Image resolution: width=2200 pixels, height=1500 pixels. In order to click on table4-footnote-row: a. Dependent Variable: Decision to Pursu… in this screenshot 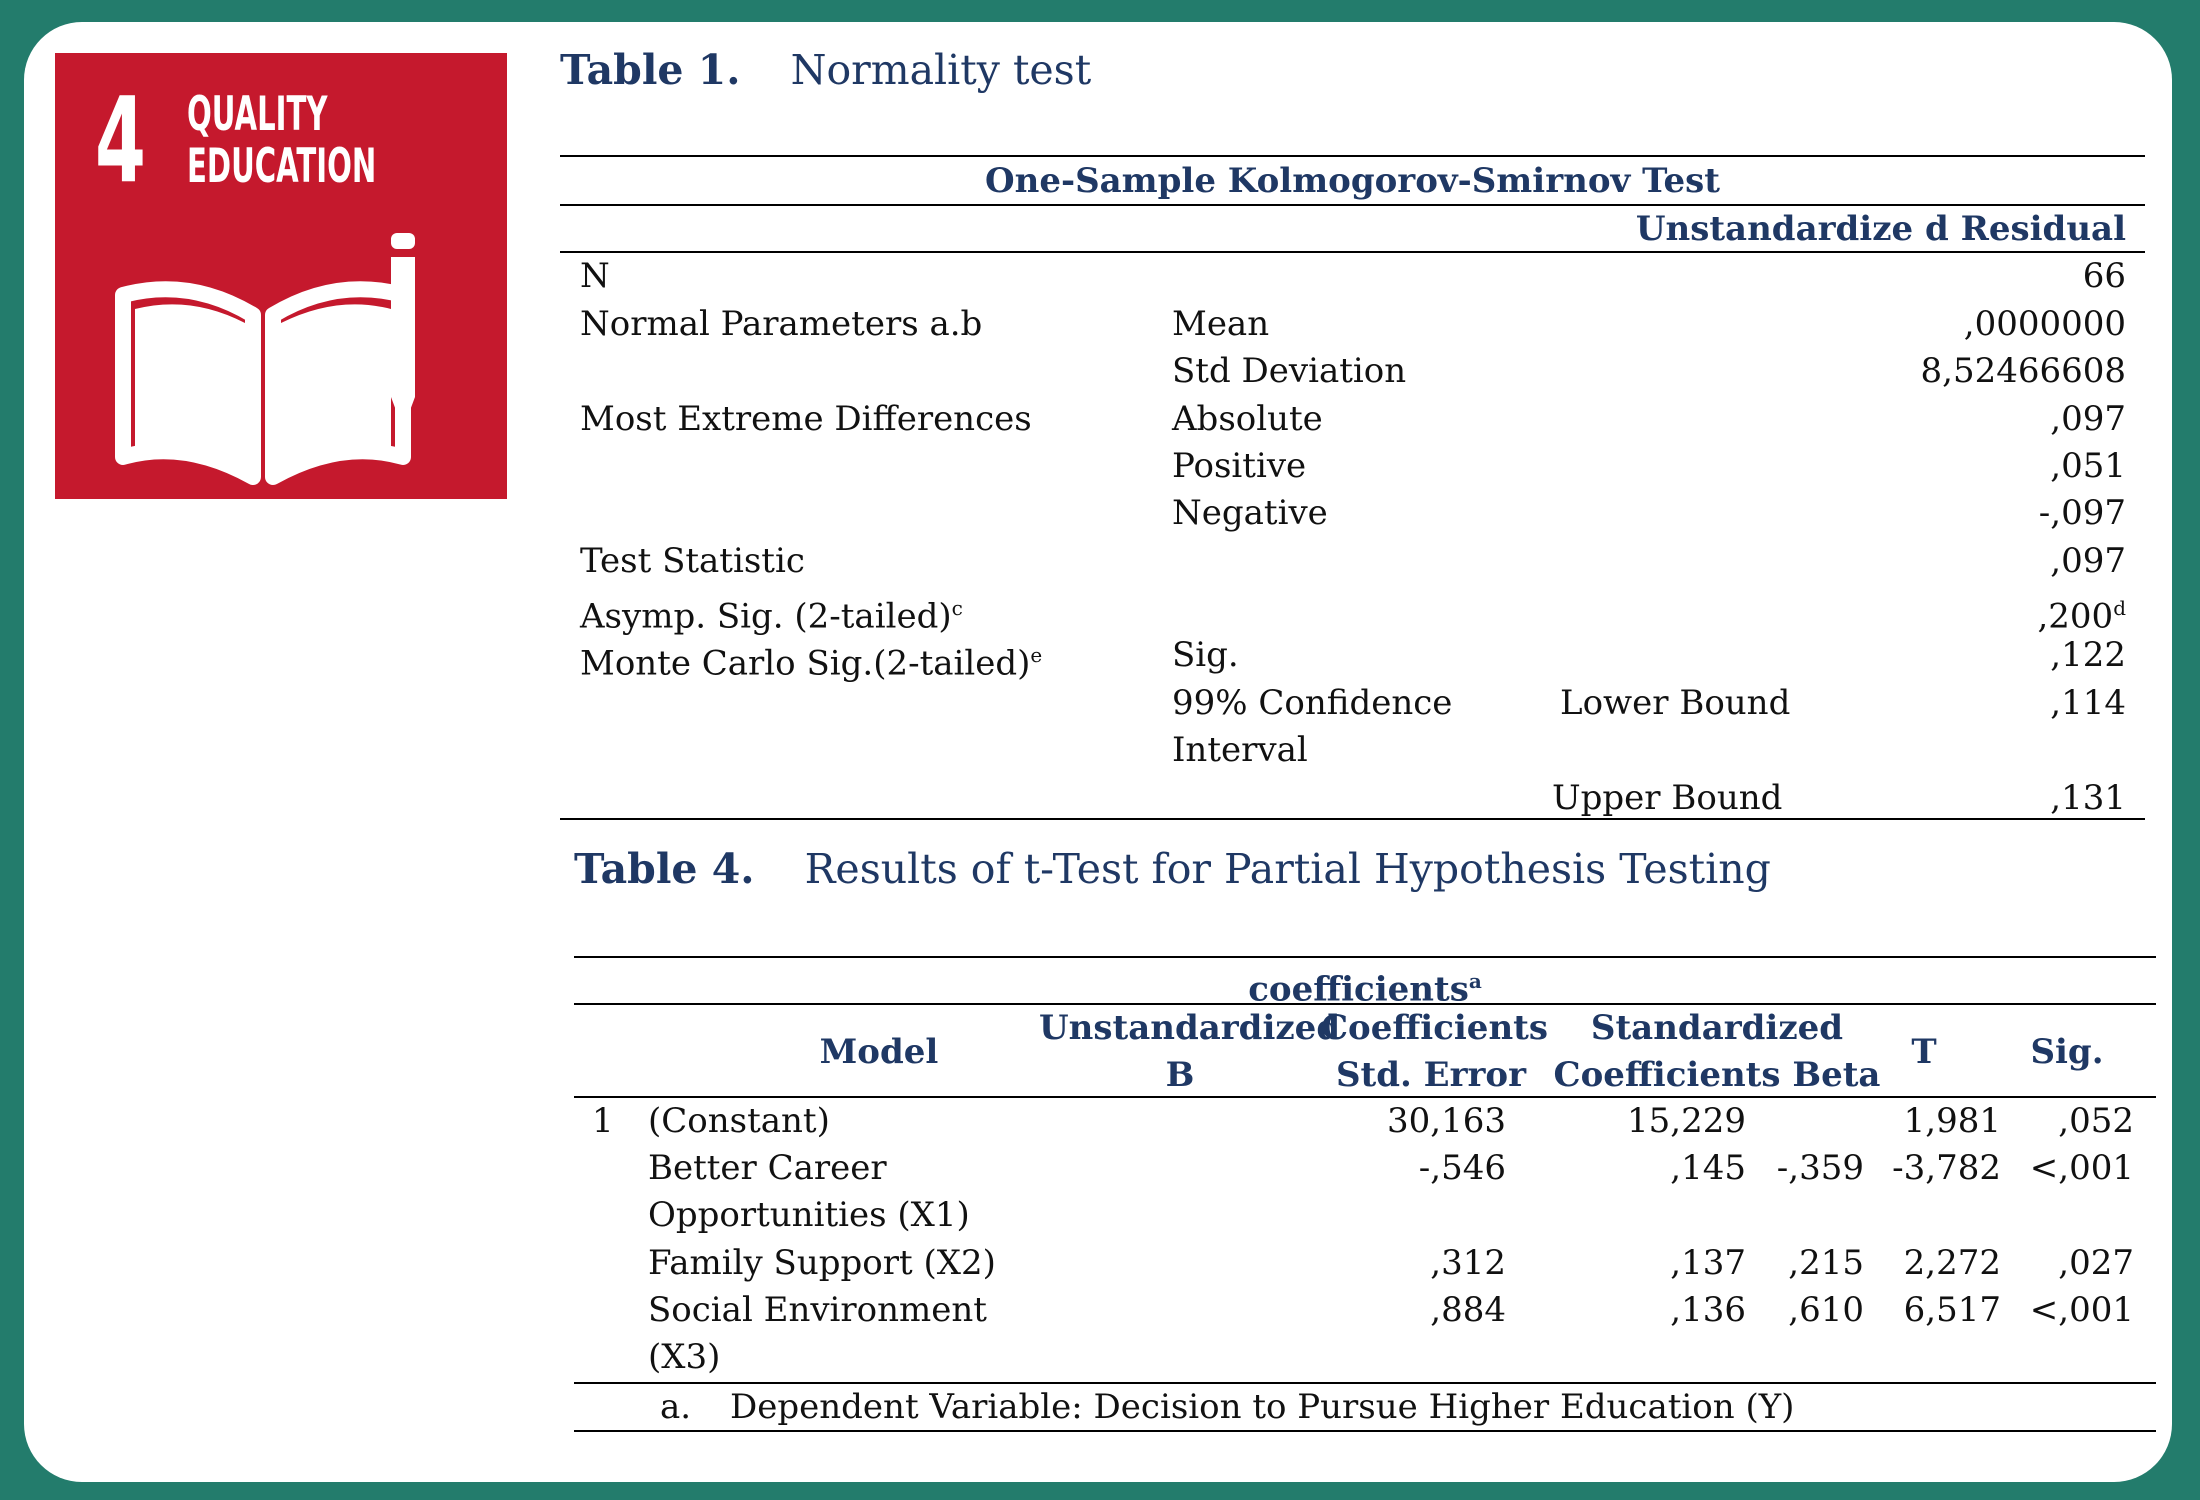, I will do `click(1365, 1407)`.